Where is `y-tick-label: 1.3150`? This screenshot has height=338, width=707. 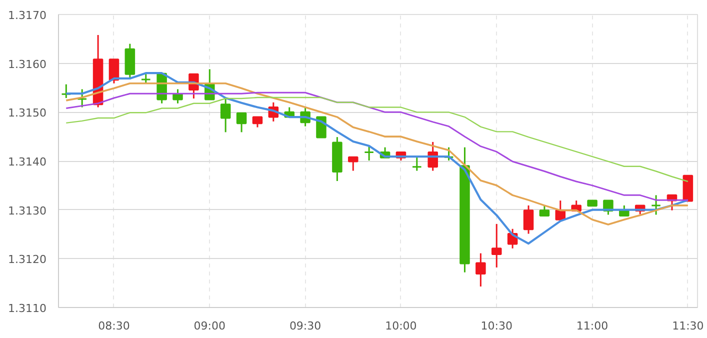
y-tick-label: 1.3150 is located at coordinates (27, 113).